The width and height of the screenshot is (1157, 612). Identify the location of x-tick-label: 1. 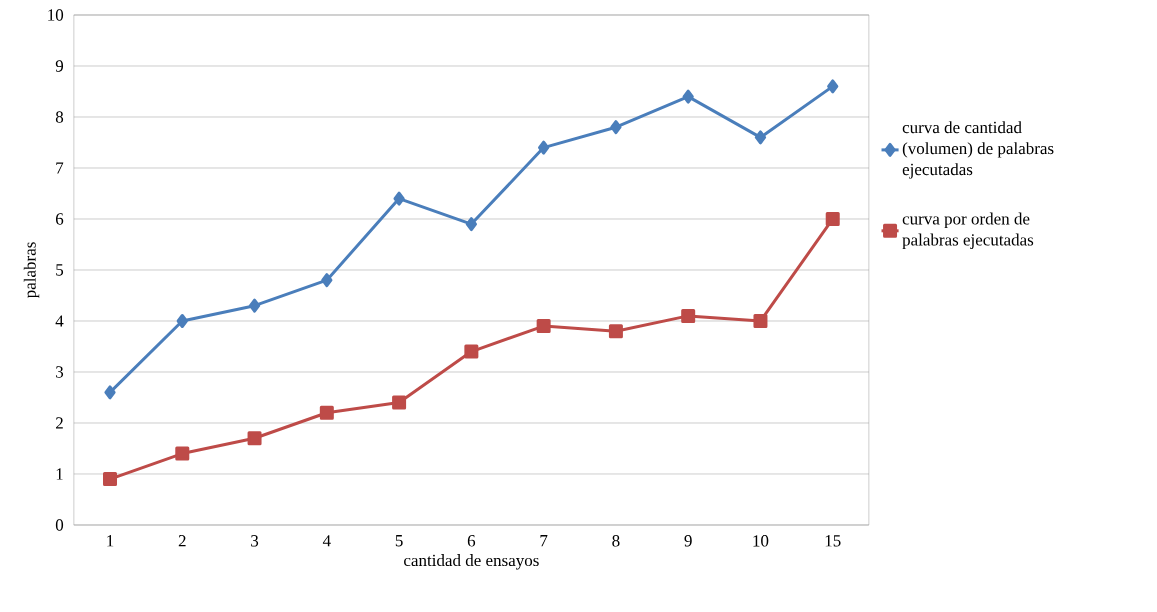
(110, 541).